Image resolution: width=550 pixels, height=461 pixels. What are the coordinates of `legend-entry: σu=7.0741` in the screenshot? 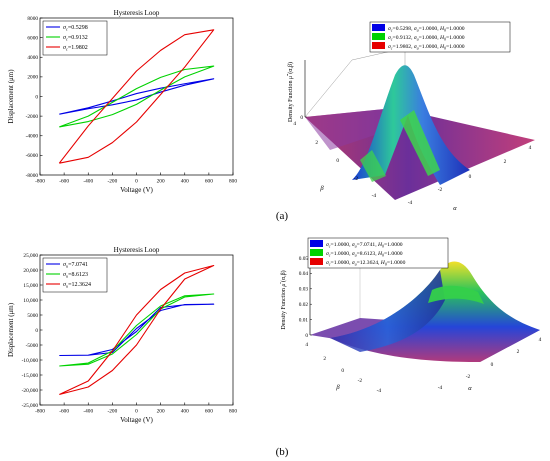 It's located at (75, 265).